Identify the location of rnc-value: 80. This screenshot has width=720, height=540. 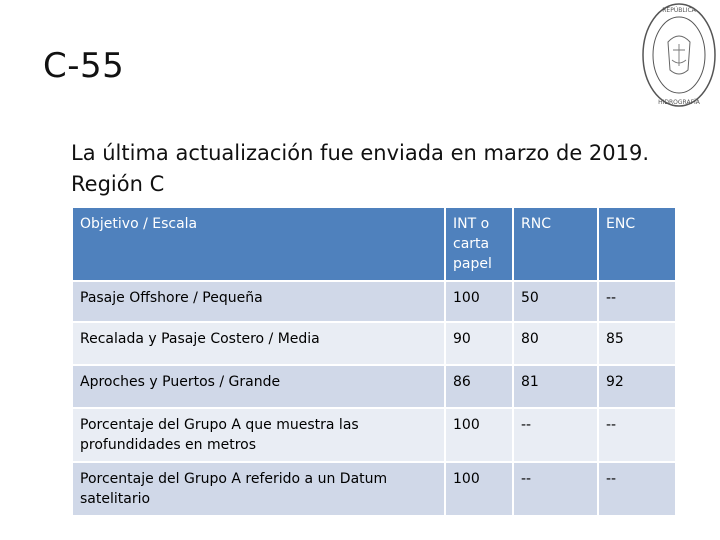
(556, 344).